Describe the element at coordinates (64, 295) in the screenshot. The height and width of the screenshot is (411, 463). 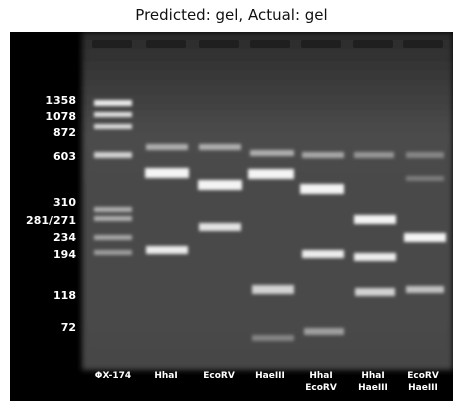
I see `size-marker: 118` at that location.